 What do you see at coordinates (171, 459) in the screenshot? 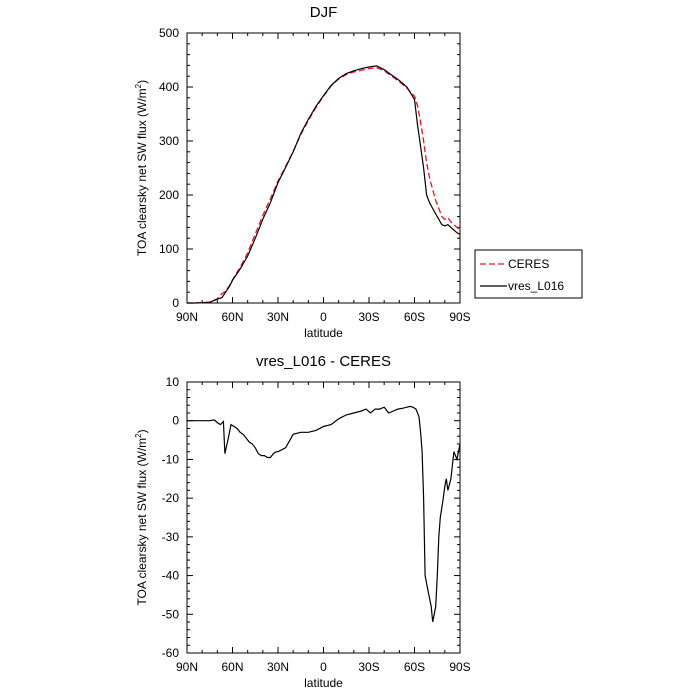
I see `y-tick-label: -10` at bounding box center [171, 459].